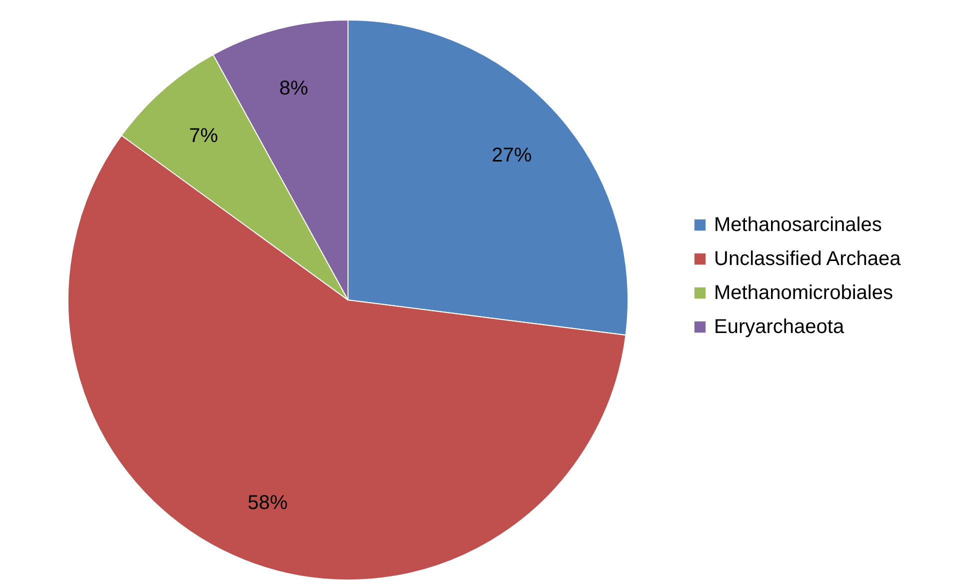  What do you see at coordinates (203, 136) in the screenshot?
I see `data-label: 7%` at bounding box center [203, 136].